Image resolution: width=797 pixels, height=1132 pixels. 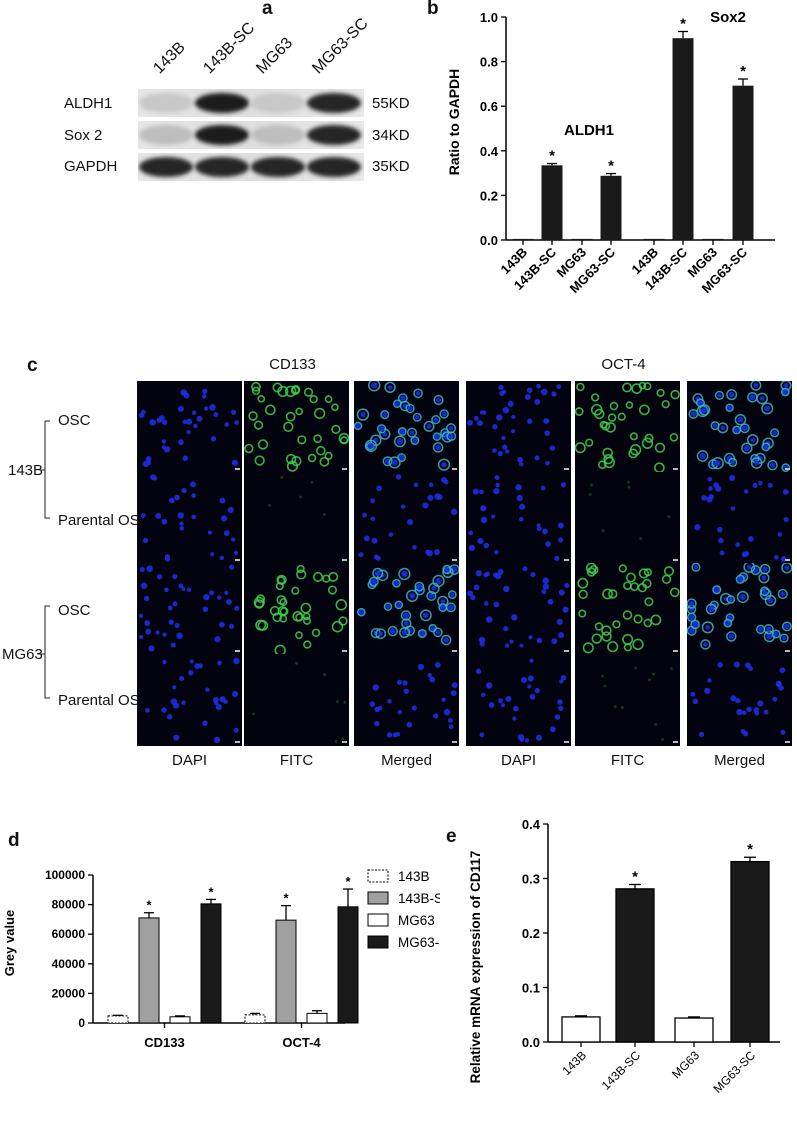 I want to click on y-tick-label: 60000, so click(x=69, y=934).